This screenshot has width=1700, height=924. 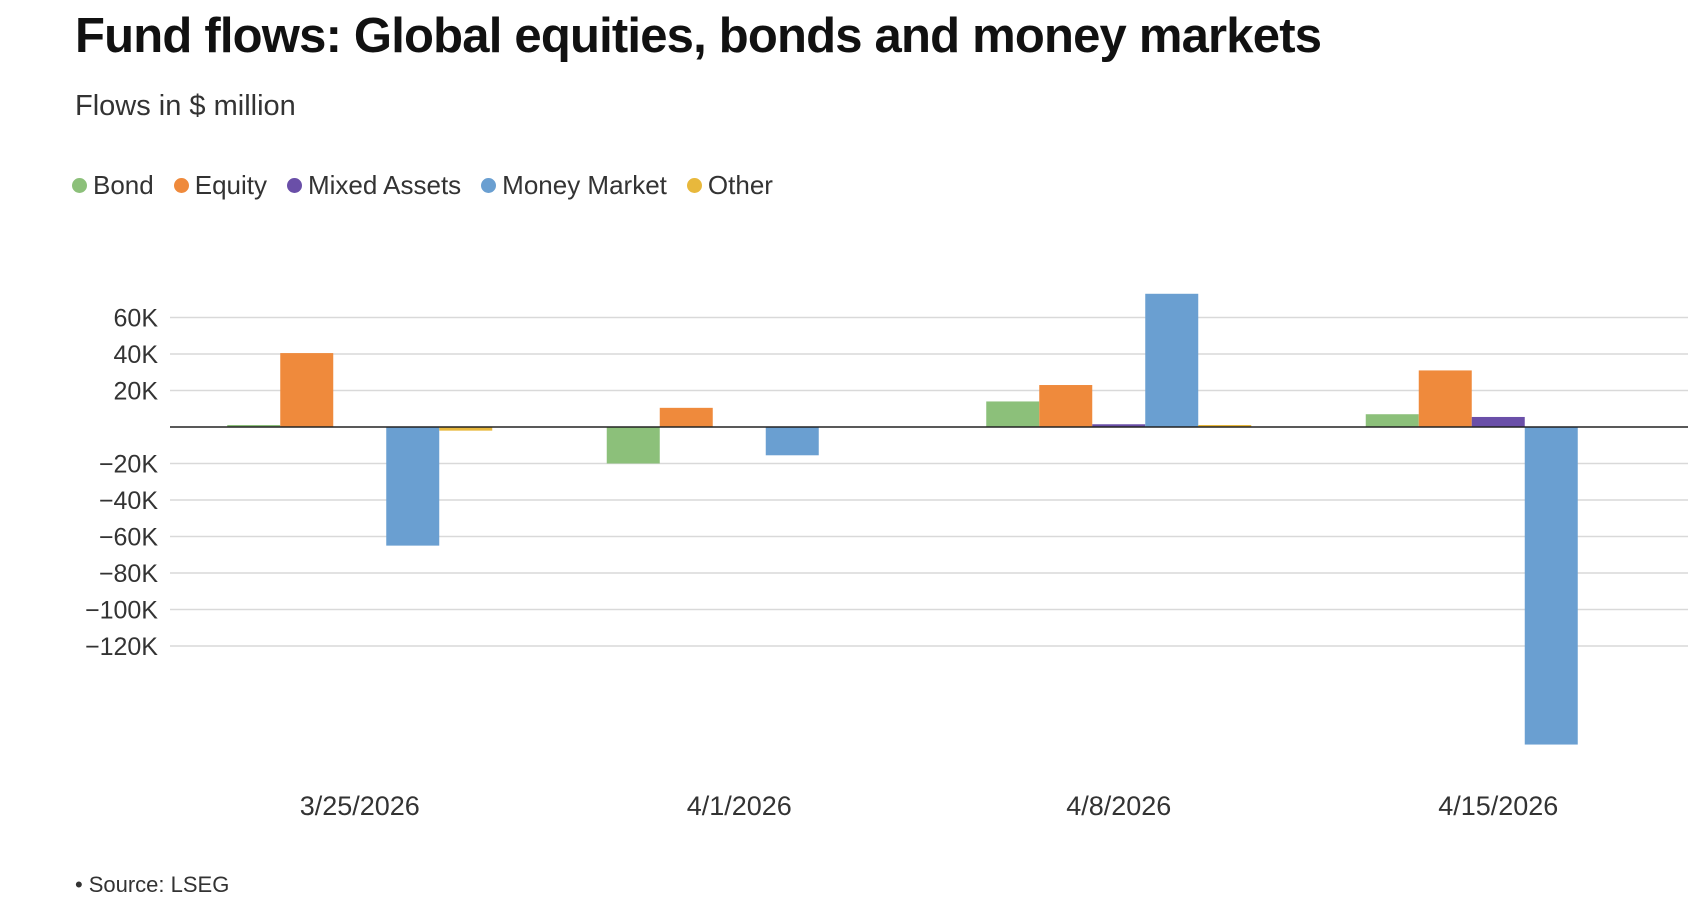 What do you see at coordinates (584, 185) in the screenshot?
I see `legend-label-money-market: Money Market` at bounding box center [584, 185].